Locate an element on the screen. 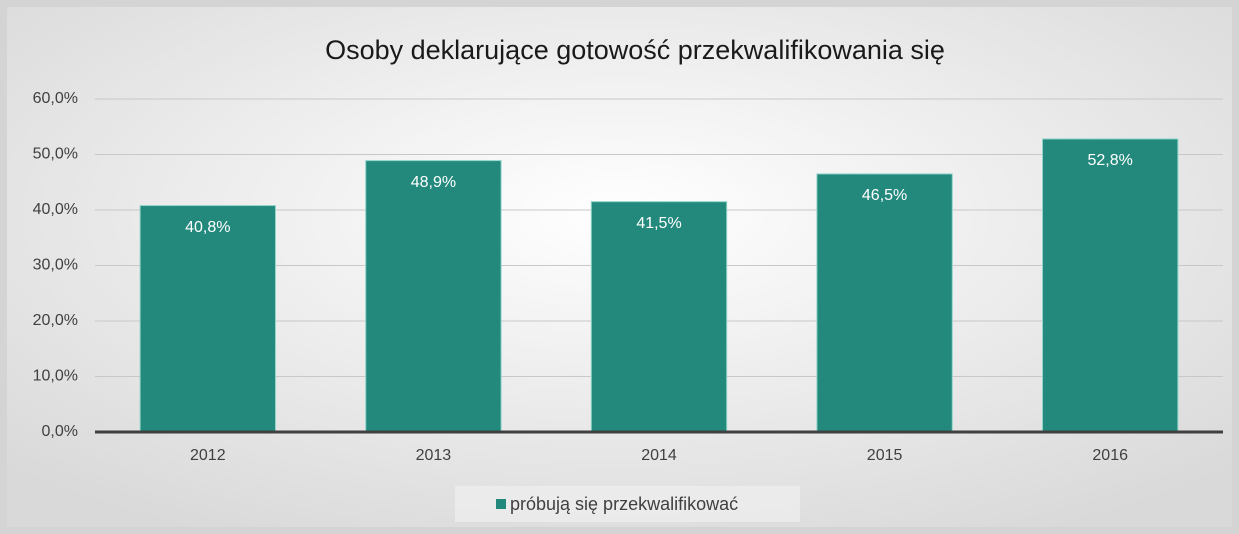 The image size is (1239, 534). data-label: 40,8% is located at coordinates (207, 227).